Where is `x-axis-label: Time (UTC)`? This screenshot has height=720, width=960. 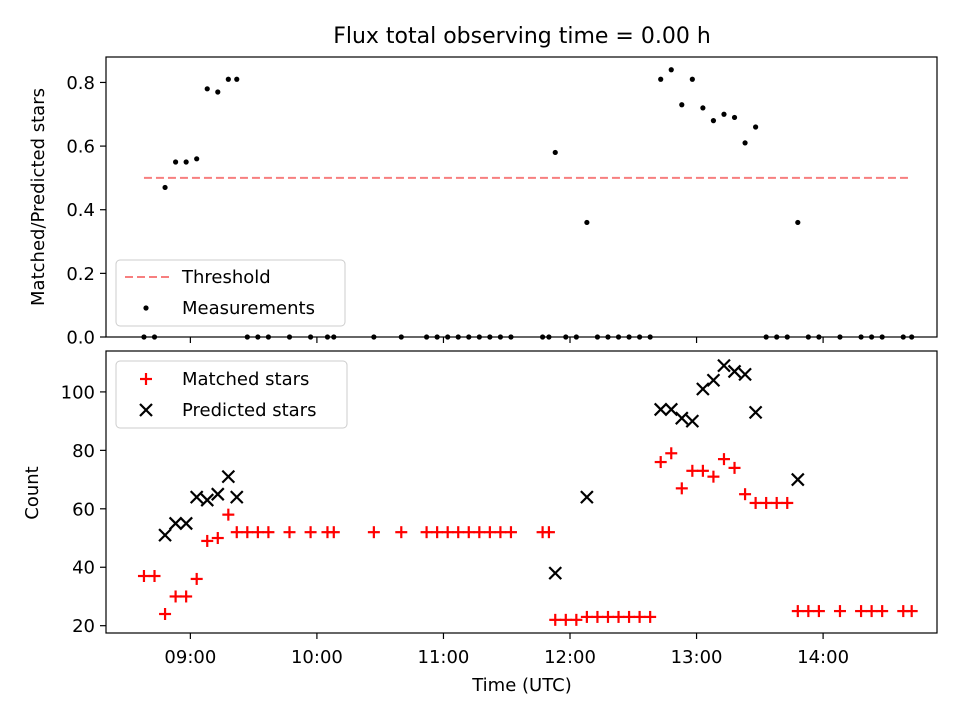 x-axis-label: Time (UTC) is located at coordinates (521, 685).